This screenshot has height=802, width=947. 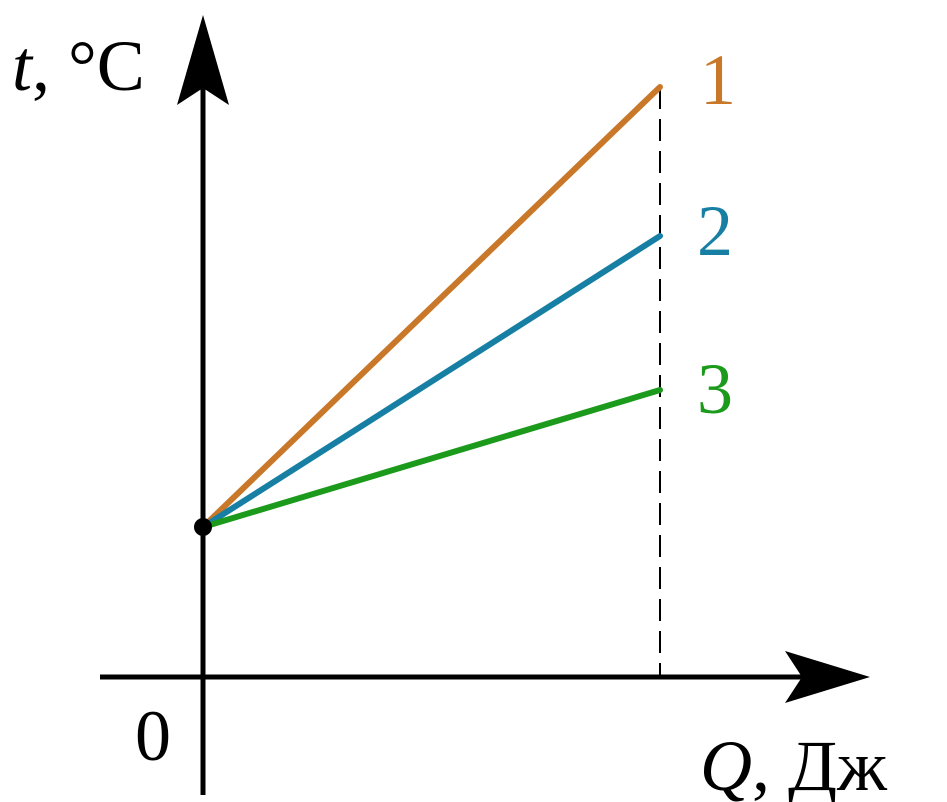 I want to click on line-label: 2, so click(x=715, y=231).